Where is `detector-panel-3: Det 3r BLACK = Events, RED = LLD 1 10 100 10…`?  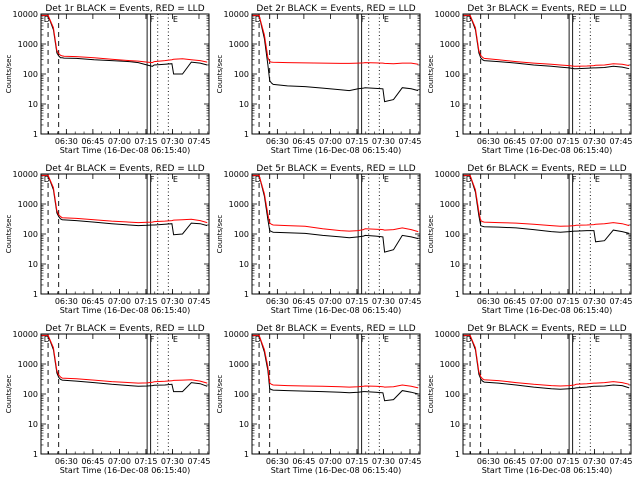 detector-panel-3: Det 3r BLACK = Events, RED = LLD 1 10 100 10… is located at coordinates (530, 79).